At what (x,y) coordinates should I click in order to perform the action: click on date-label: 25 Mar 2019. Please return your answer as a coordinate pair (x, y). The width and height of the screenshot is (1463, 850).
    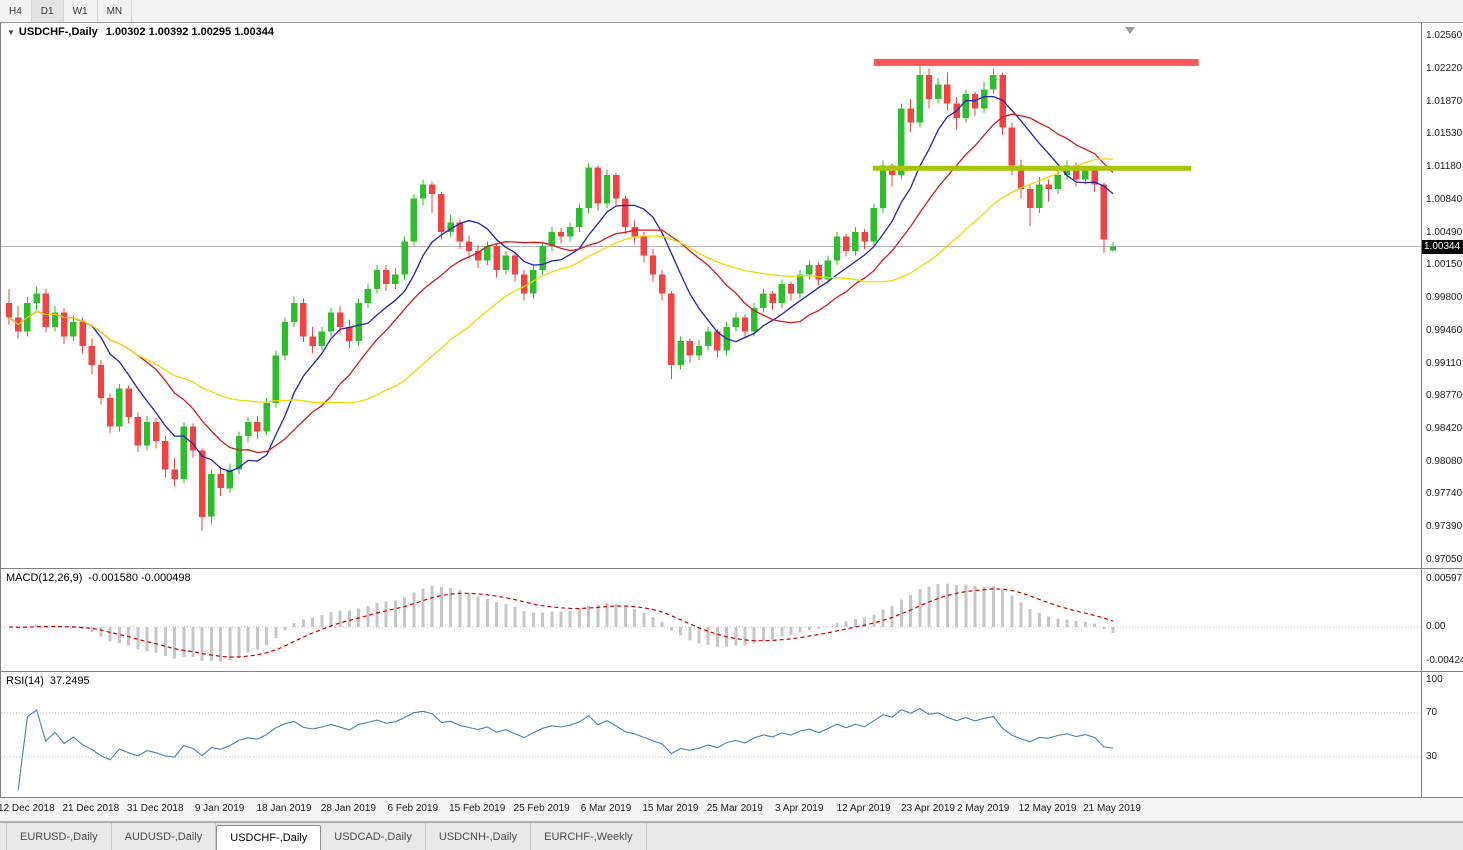
    Looking at the image, I should click on (734, 808).